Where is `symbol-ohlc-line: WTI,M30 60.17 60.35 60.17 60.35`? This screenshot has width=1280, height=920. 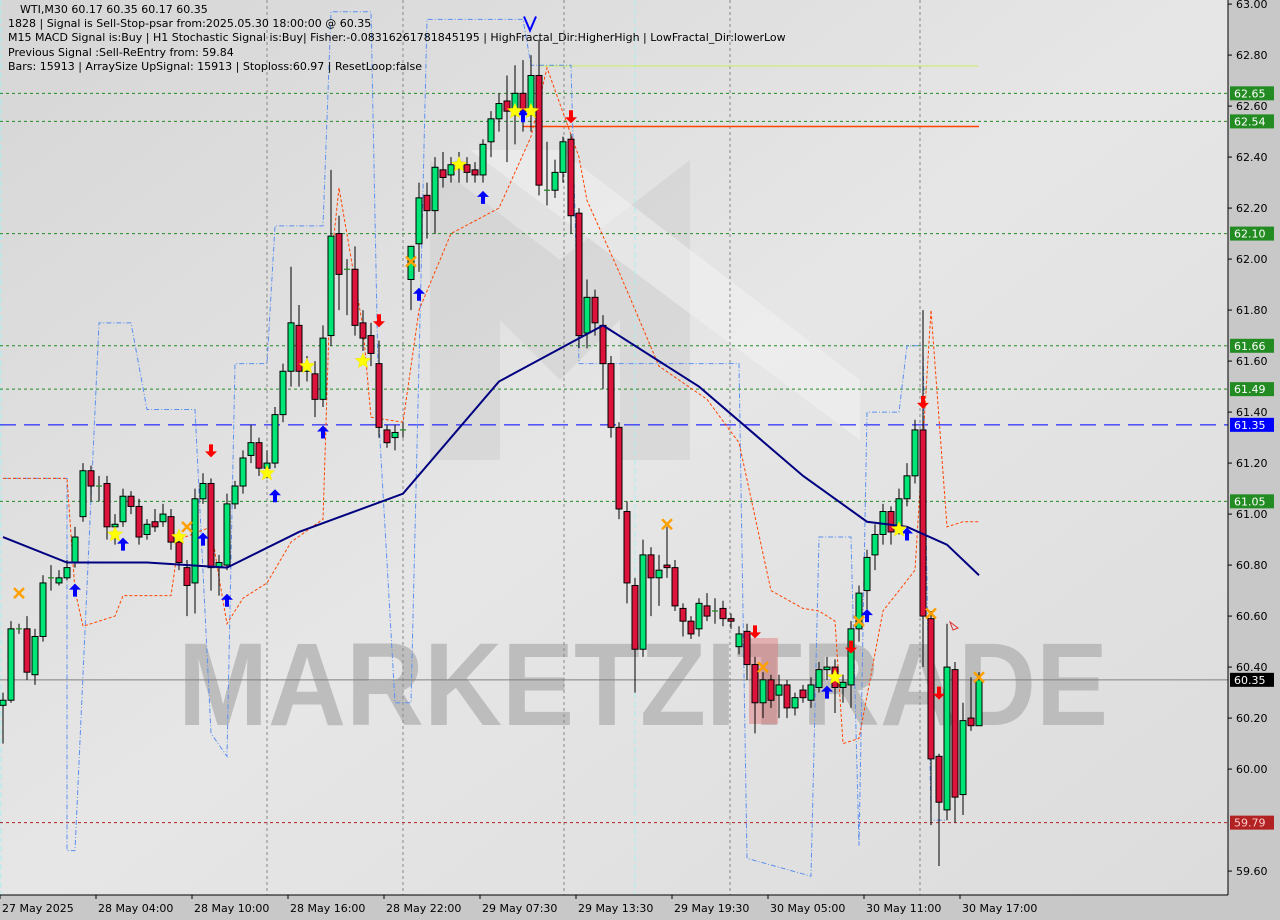
symbol-ohlc-line: WTI,M30 60.17 60.35 60.17 60.35 is located at coordinates (114, 9).